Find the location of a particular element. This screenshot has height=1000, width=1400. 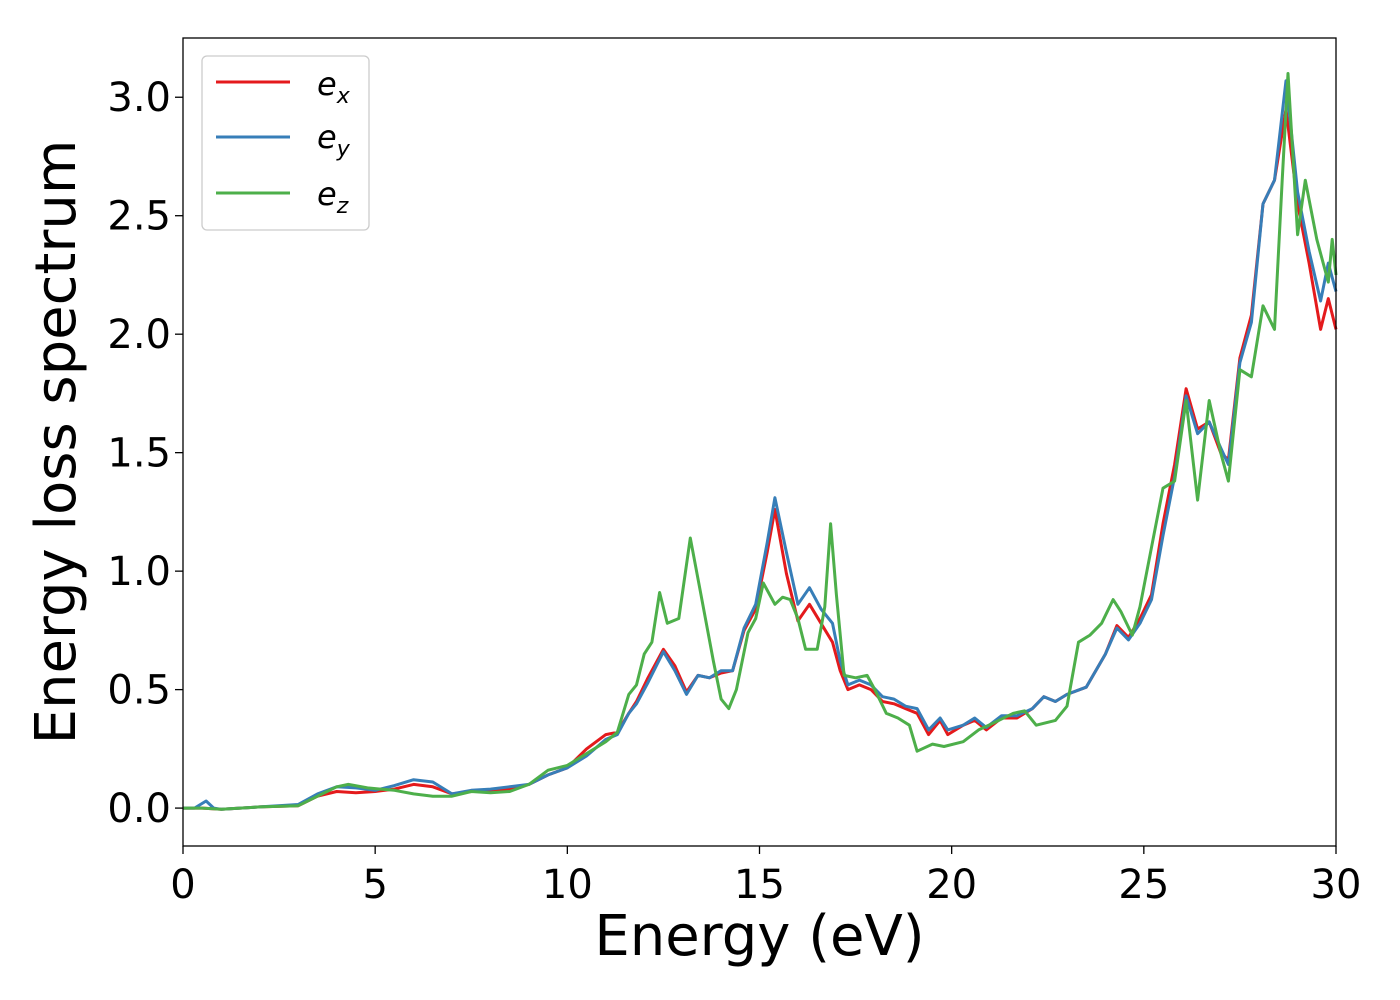

x-tick-label: 25 is located at coordinates (1143, 885).